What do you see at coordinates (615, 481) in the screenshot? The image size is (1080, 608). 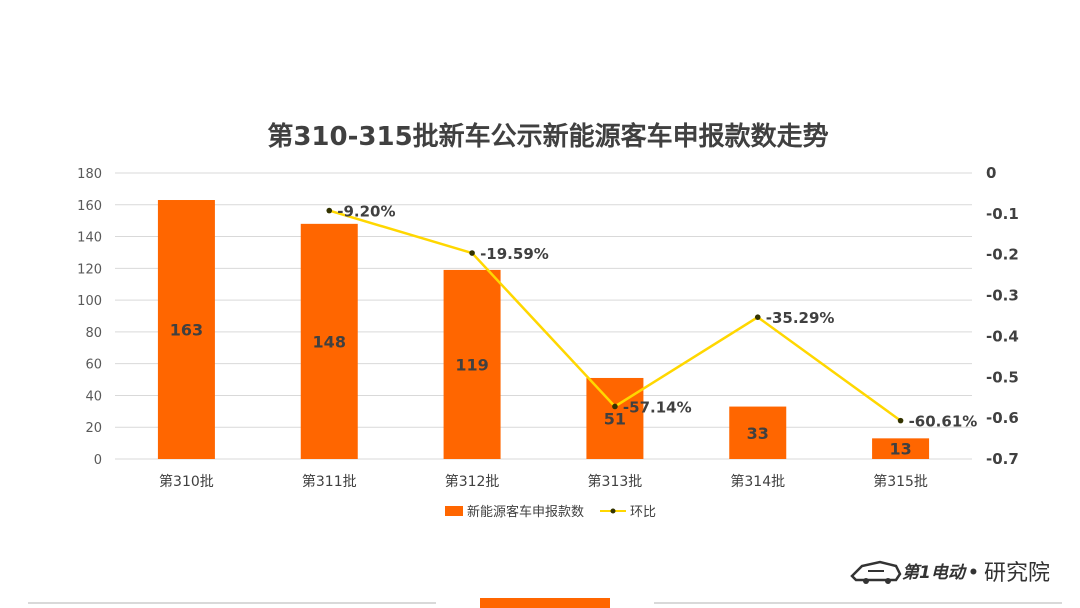 I see `category-label: 第313批` at bounding box center [615, 481].